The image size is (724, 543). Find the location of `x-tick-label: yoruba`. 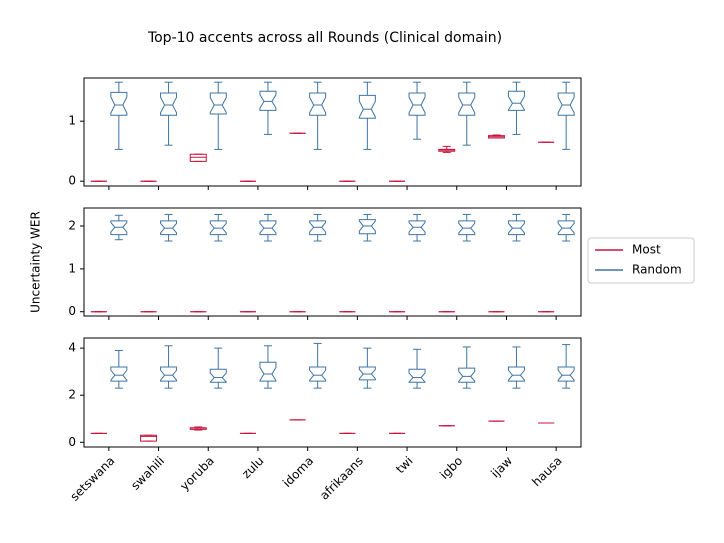

x-tick-label: yoruba is located at coordinates (197, 474).